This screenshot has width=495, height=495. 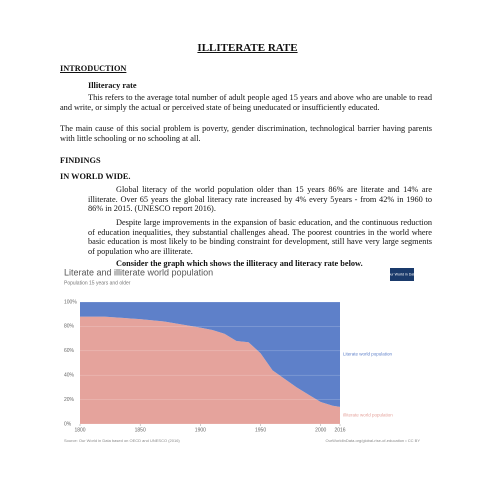 I want to click on y-tick-label: 100%, so click(x=70, y=302).